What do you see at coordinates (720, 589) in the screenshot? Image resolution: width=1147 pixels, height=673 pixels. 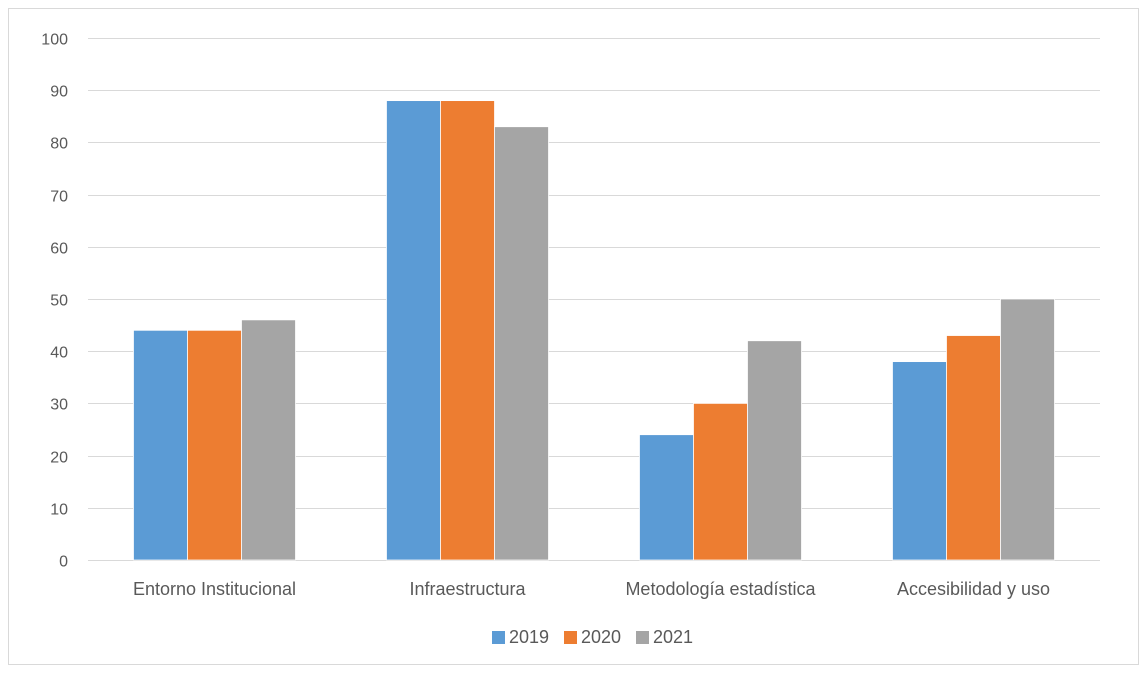 I see `x-category-label: Metodología estadística` at bounding box center [720, 589].